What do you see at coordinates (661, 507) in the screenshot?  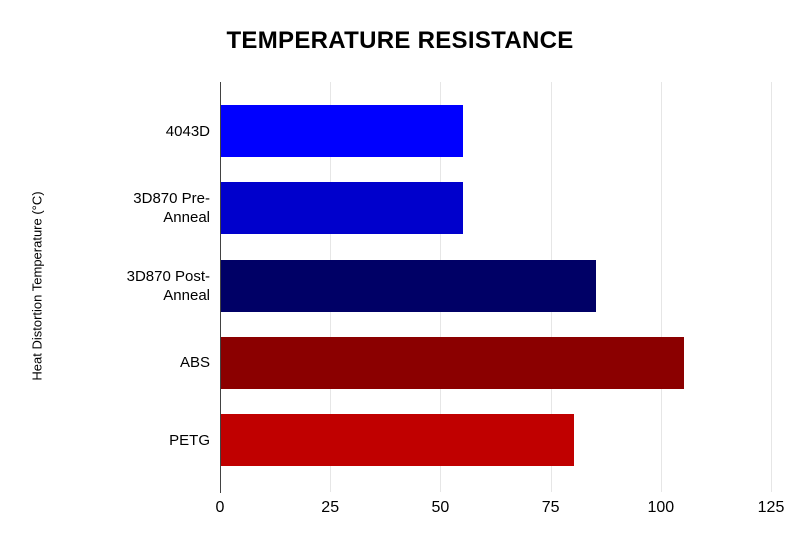 I see `x-tick-label: 100` at bounding box center [661, 507].